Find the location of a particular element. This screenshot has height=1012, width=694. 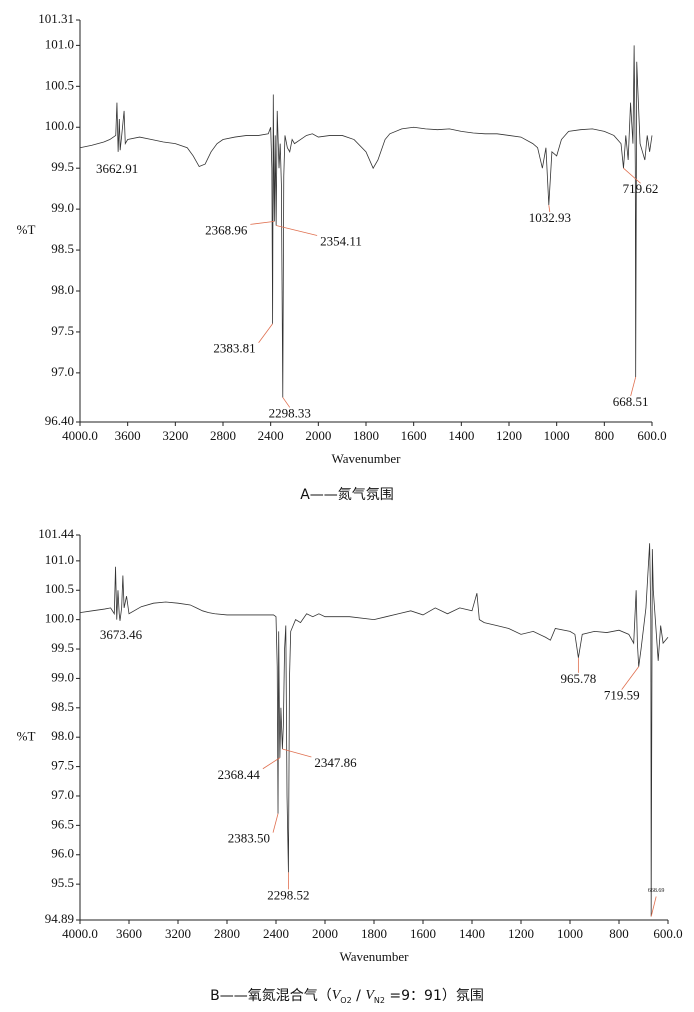

annotation-label: 719.59 is located at coordinates (622, 695).